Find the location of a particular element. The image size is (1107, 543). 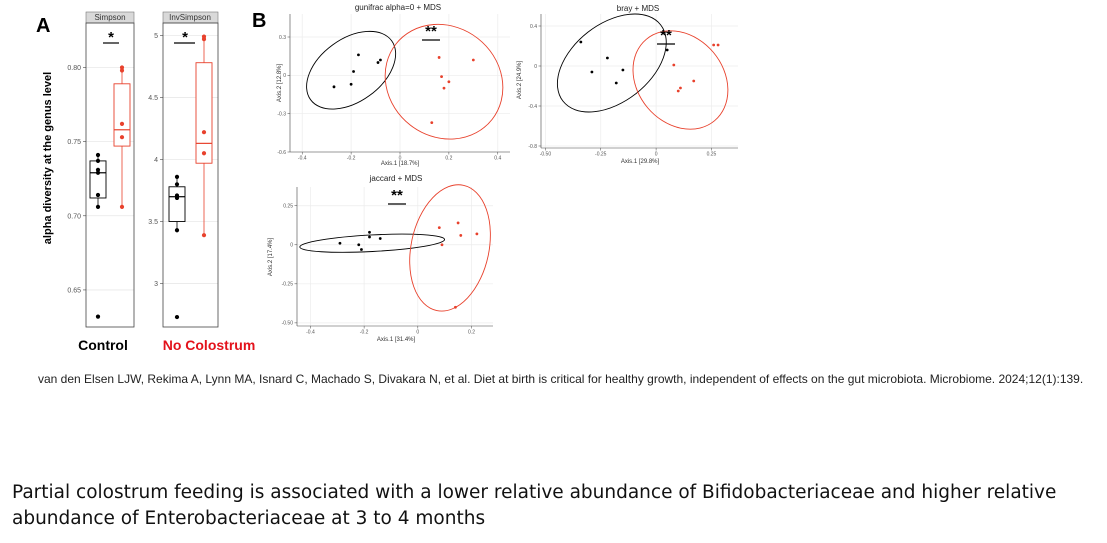

gunifrac-grid is located at coordinates (400, 83).